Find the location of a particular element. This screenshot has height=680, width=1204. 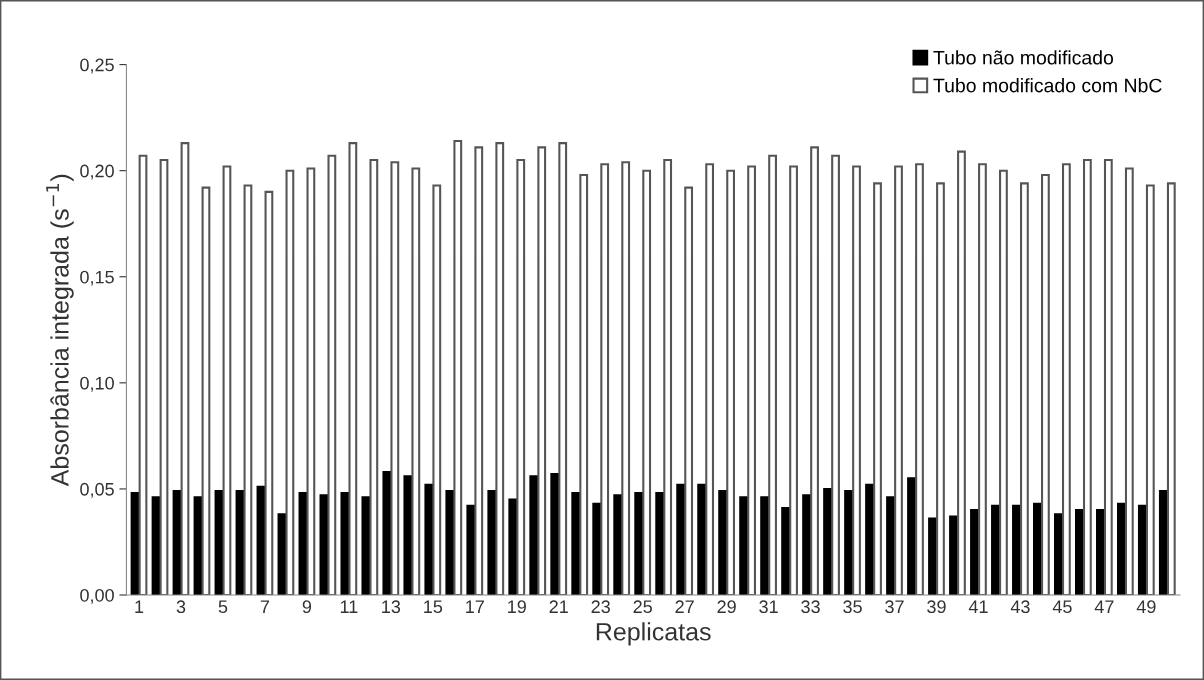

x-axis-title: Replicatas is located at coordinates (653, 634).